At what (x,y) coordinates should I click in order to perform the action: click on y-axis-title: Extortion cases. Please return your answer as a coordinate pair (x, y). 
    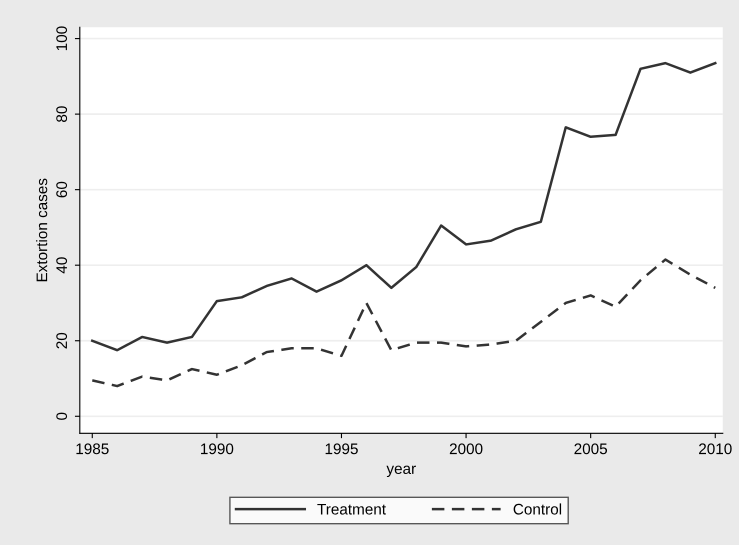
    Looking at the image, I should click on (42, 230).